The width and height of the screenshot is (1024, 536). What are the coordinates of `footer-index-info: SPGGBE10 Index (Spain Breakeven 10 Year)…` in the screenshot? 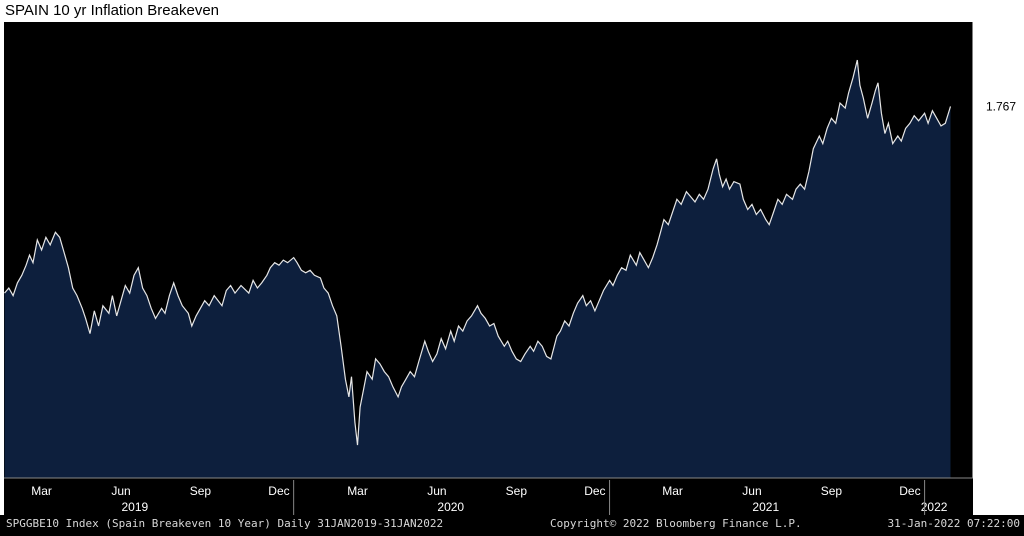 It's located at (225, 523).